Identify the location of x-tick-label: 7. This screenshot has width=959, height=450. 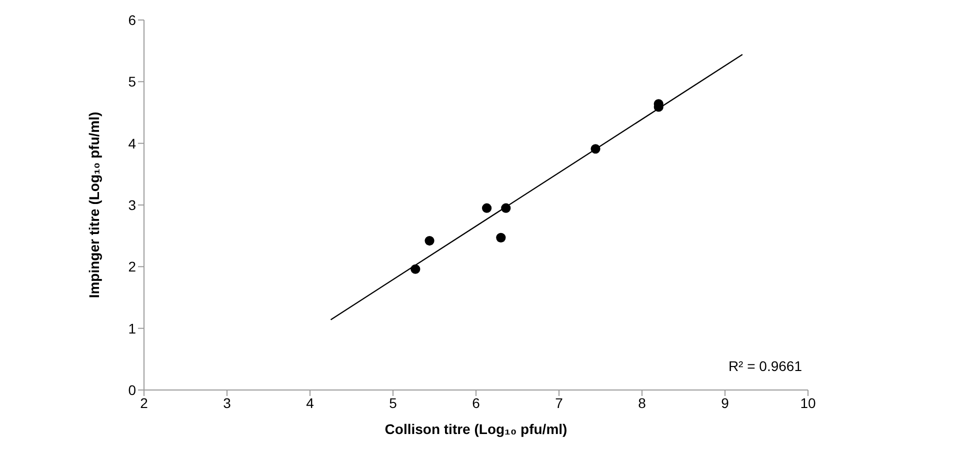
(559, 402).